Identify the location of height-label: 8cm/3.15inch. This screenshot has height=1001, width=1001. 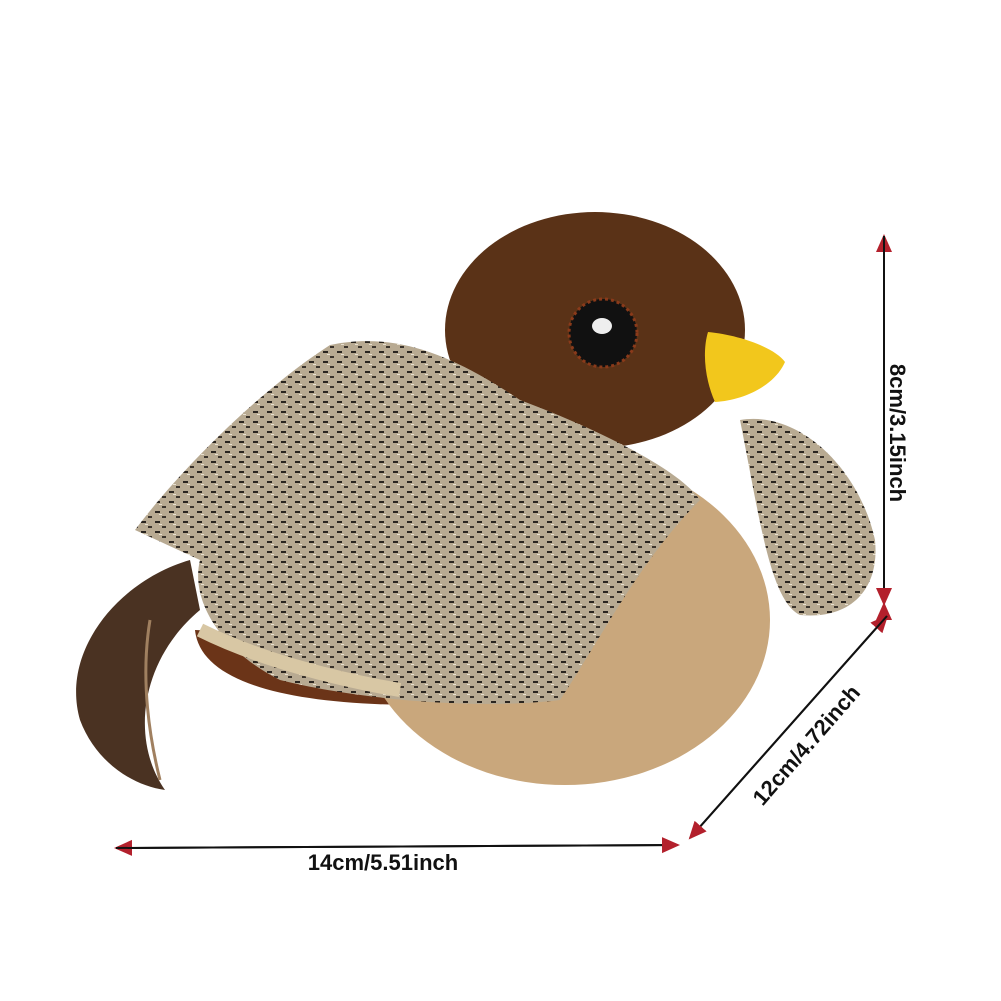
(897, 433).